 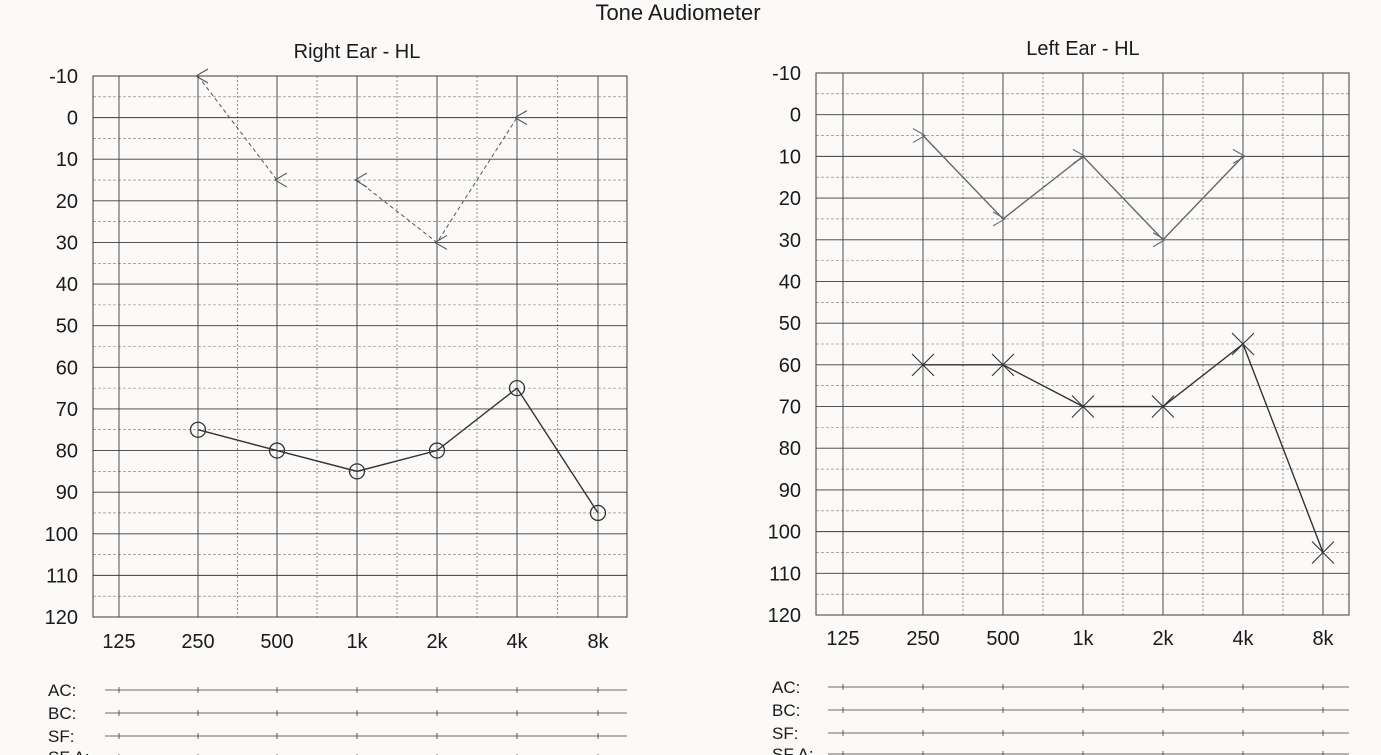 What do you see at coordinates (357, 52) in the screenshot?
I see `chart-title: Right Ear - HL` at bounding box center [357, 52].